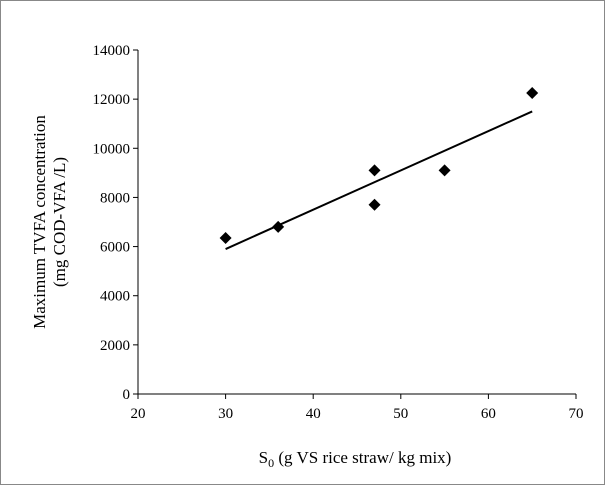 The image size is (605, 485). I want to click on y-tick-label: 0, so click(127, 395).